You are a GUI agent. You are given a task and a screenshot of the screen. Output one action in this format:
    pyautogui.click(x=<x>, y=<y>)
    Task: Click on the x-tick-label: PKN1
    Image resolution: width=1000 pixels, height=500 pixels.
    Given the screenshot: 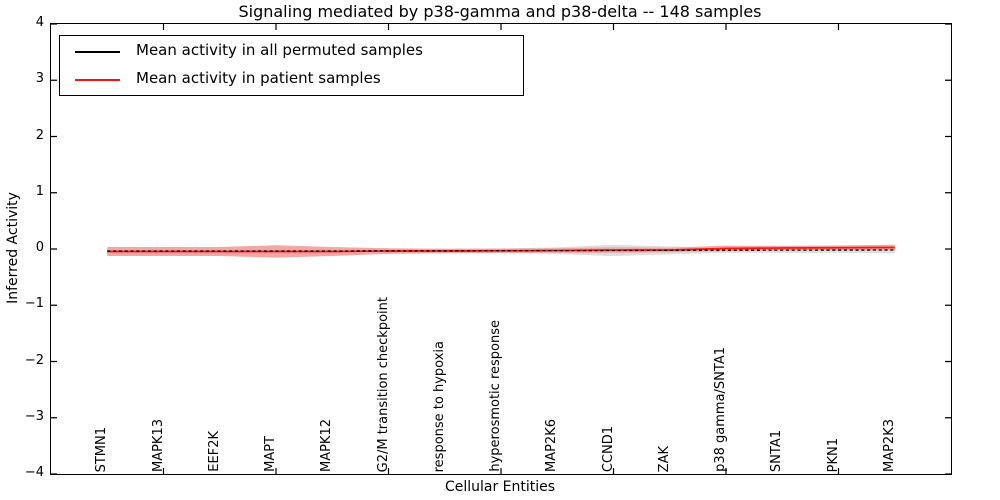 What is the action you would take?
    pyautogui.click(x=833, y=454)
    